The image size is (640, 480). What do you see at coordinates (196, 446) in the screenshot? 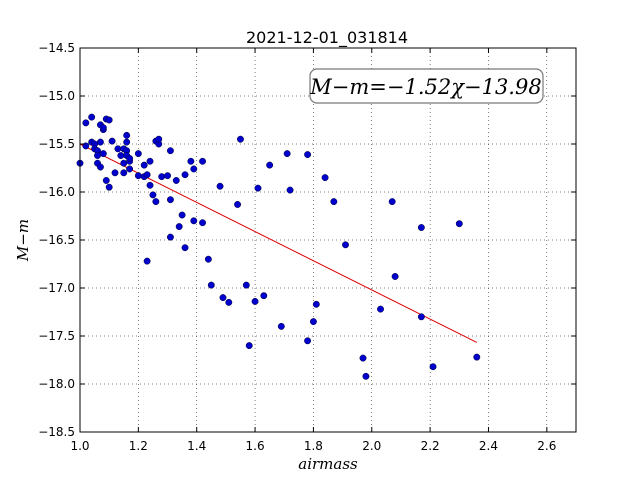
I see `x-tick-label: 1.4` at bounding box center [196, 446].